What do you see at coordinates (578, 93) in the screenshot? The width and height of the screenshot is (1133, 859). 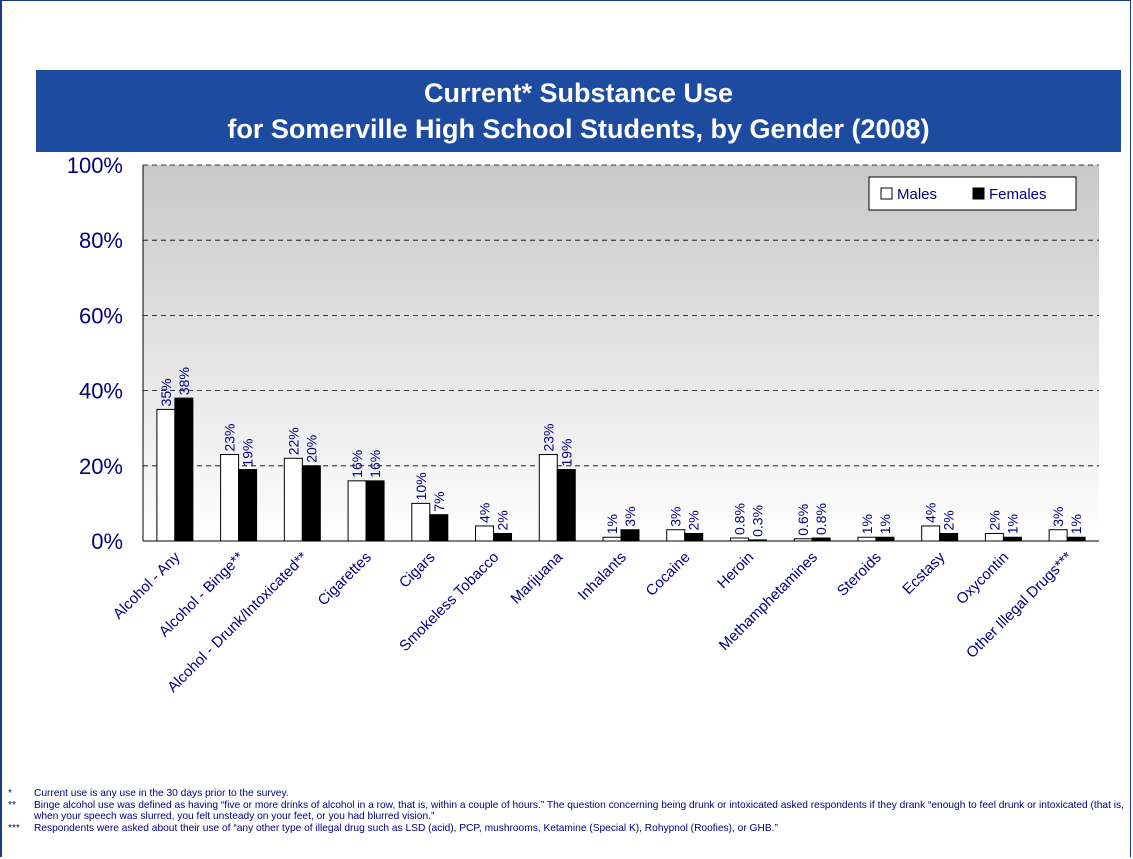 I see `chart-title: Current* Substance Use` at bounding box center [578, 93].